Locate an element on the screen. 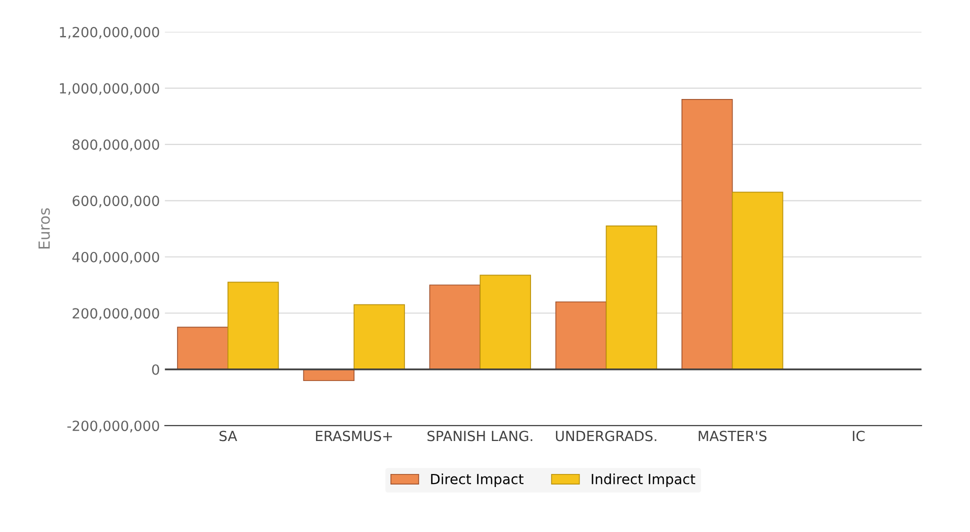  y-tick-label: 1,200,000,000 is located at coordinates (110, 32).